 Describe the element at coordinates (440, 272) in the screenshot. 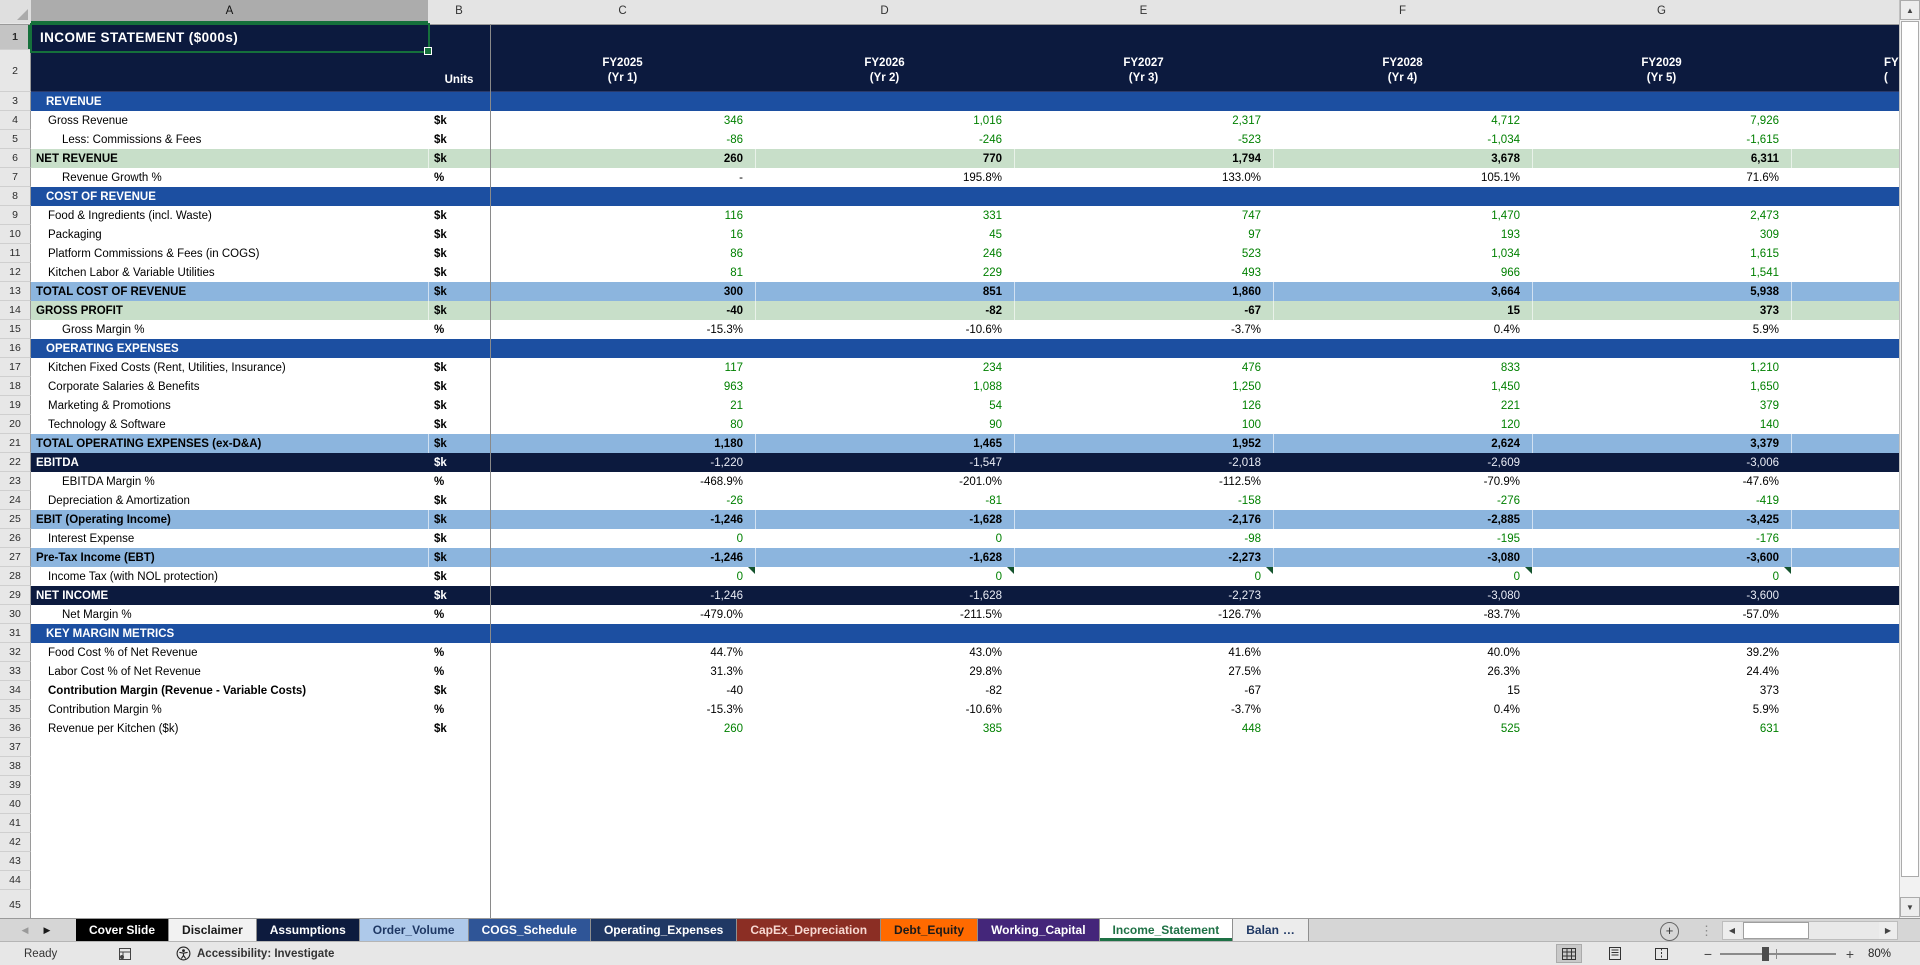

I see `cell-B12: $k` at that location.